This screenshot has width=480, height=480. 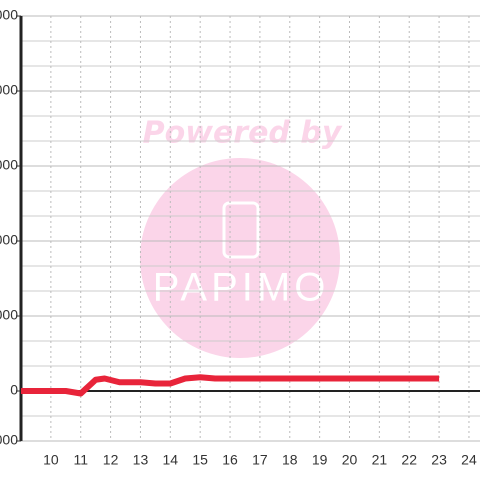 I want to click on y-tick-label: 30,000, so click(x=9, y=315).